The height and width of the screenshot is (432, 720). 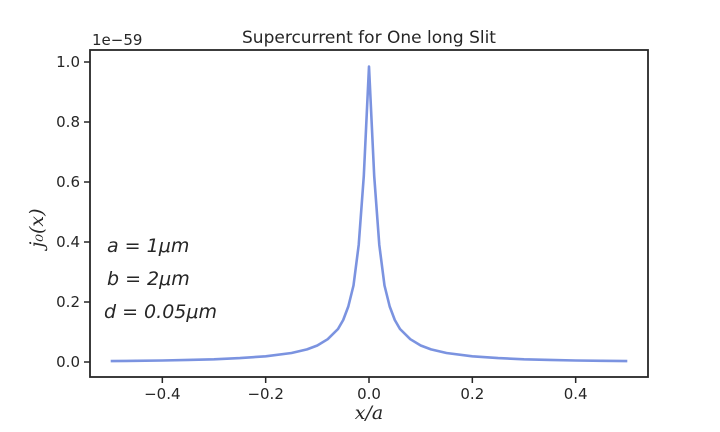 What do you see at coordinates (472, 394) in the screenshot?
I see `x-tick-label: 0.2` at bounding box center [472, 394].